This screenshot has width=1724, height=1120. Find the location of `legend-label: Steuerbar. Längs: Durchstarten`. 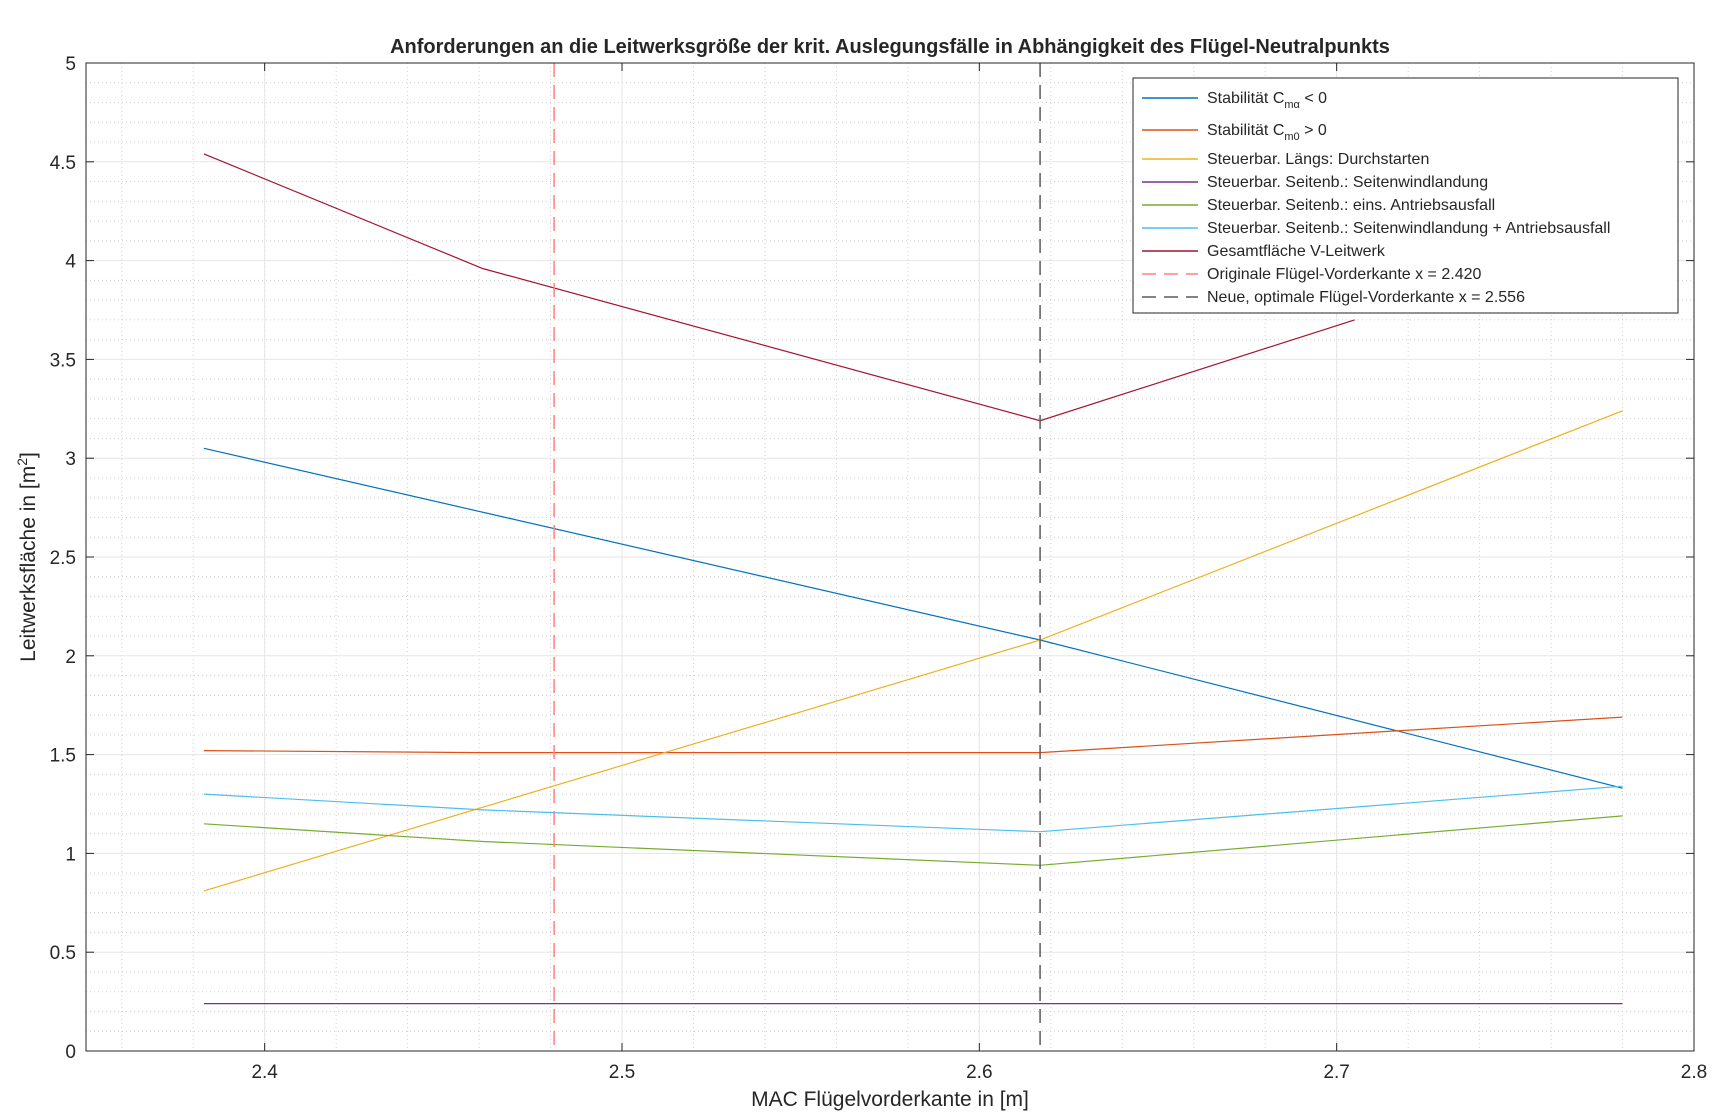

legend-label: Steuerbar. Längs: Durchstarten is located at coordinates (1318, 159).